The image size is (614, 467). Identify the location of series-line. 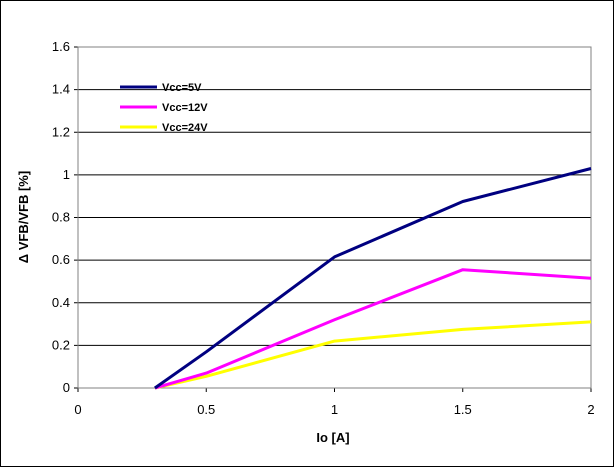
(373, 355).